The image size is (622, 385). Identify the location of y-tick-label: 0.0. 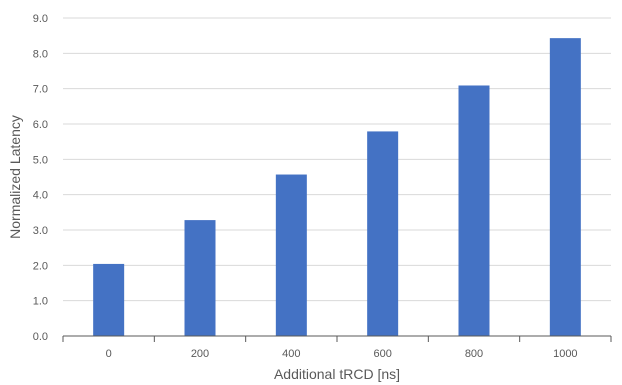
(40, 337).